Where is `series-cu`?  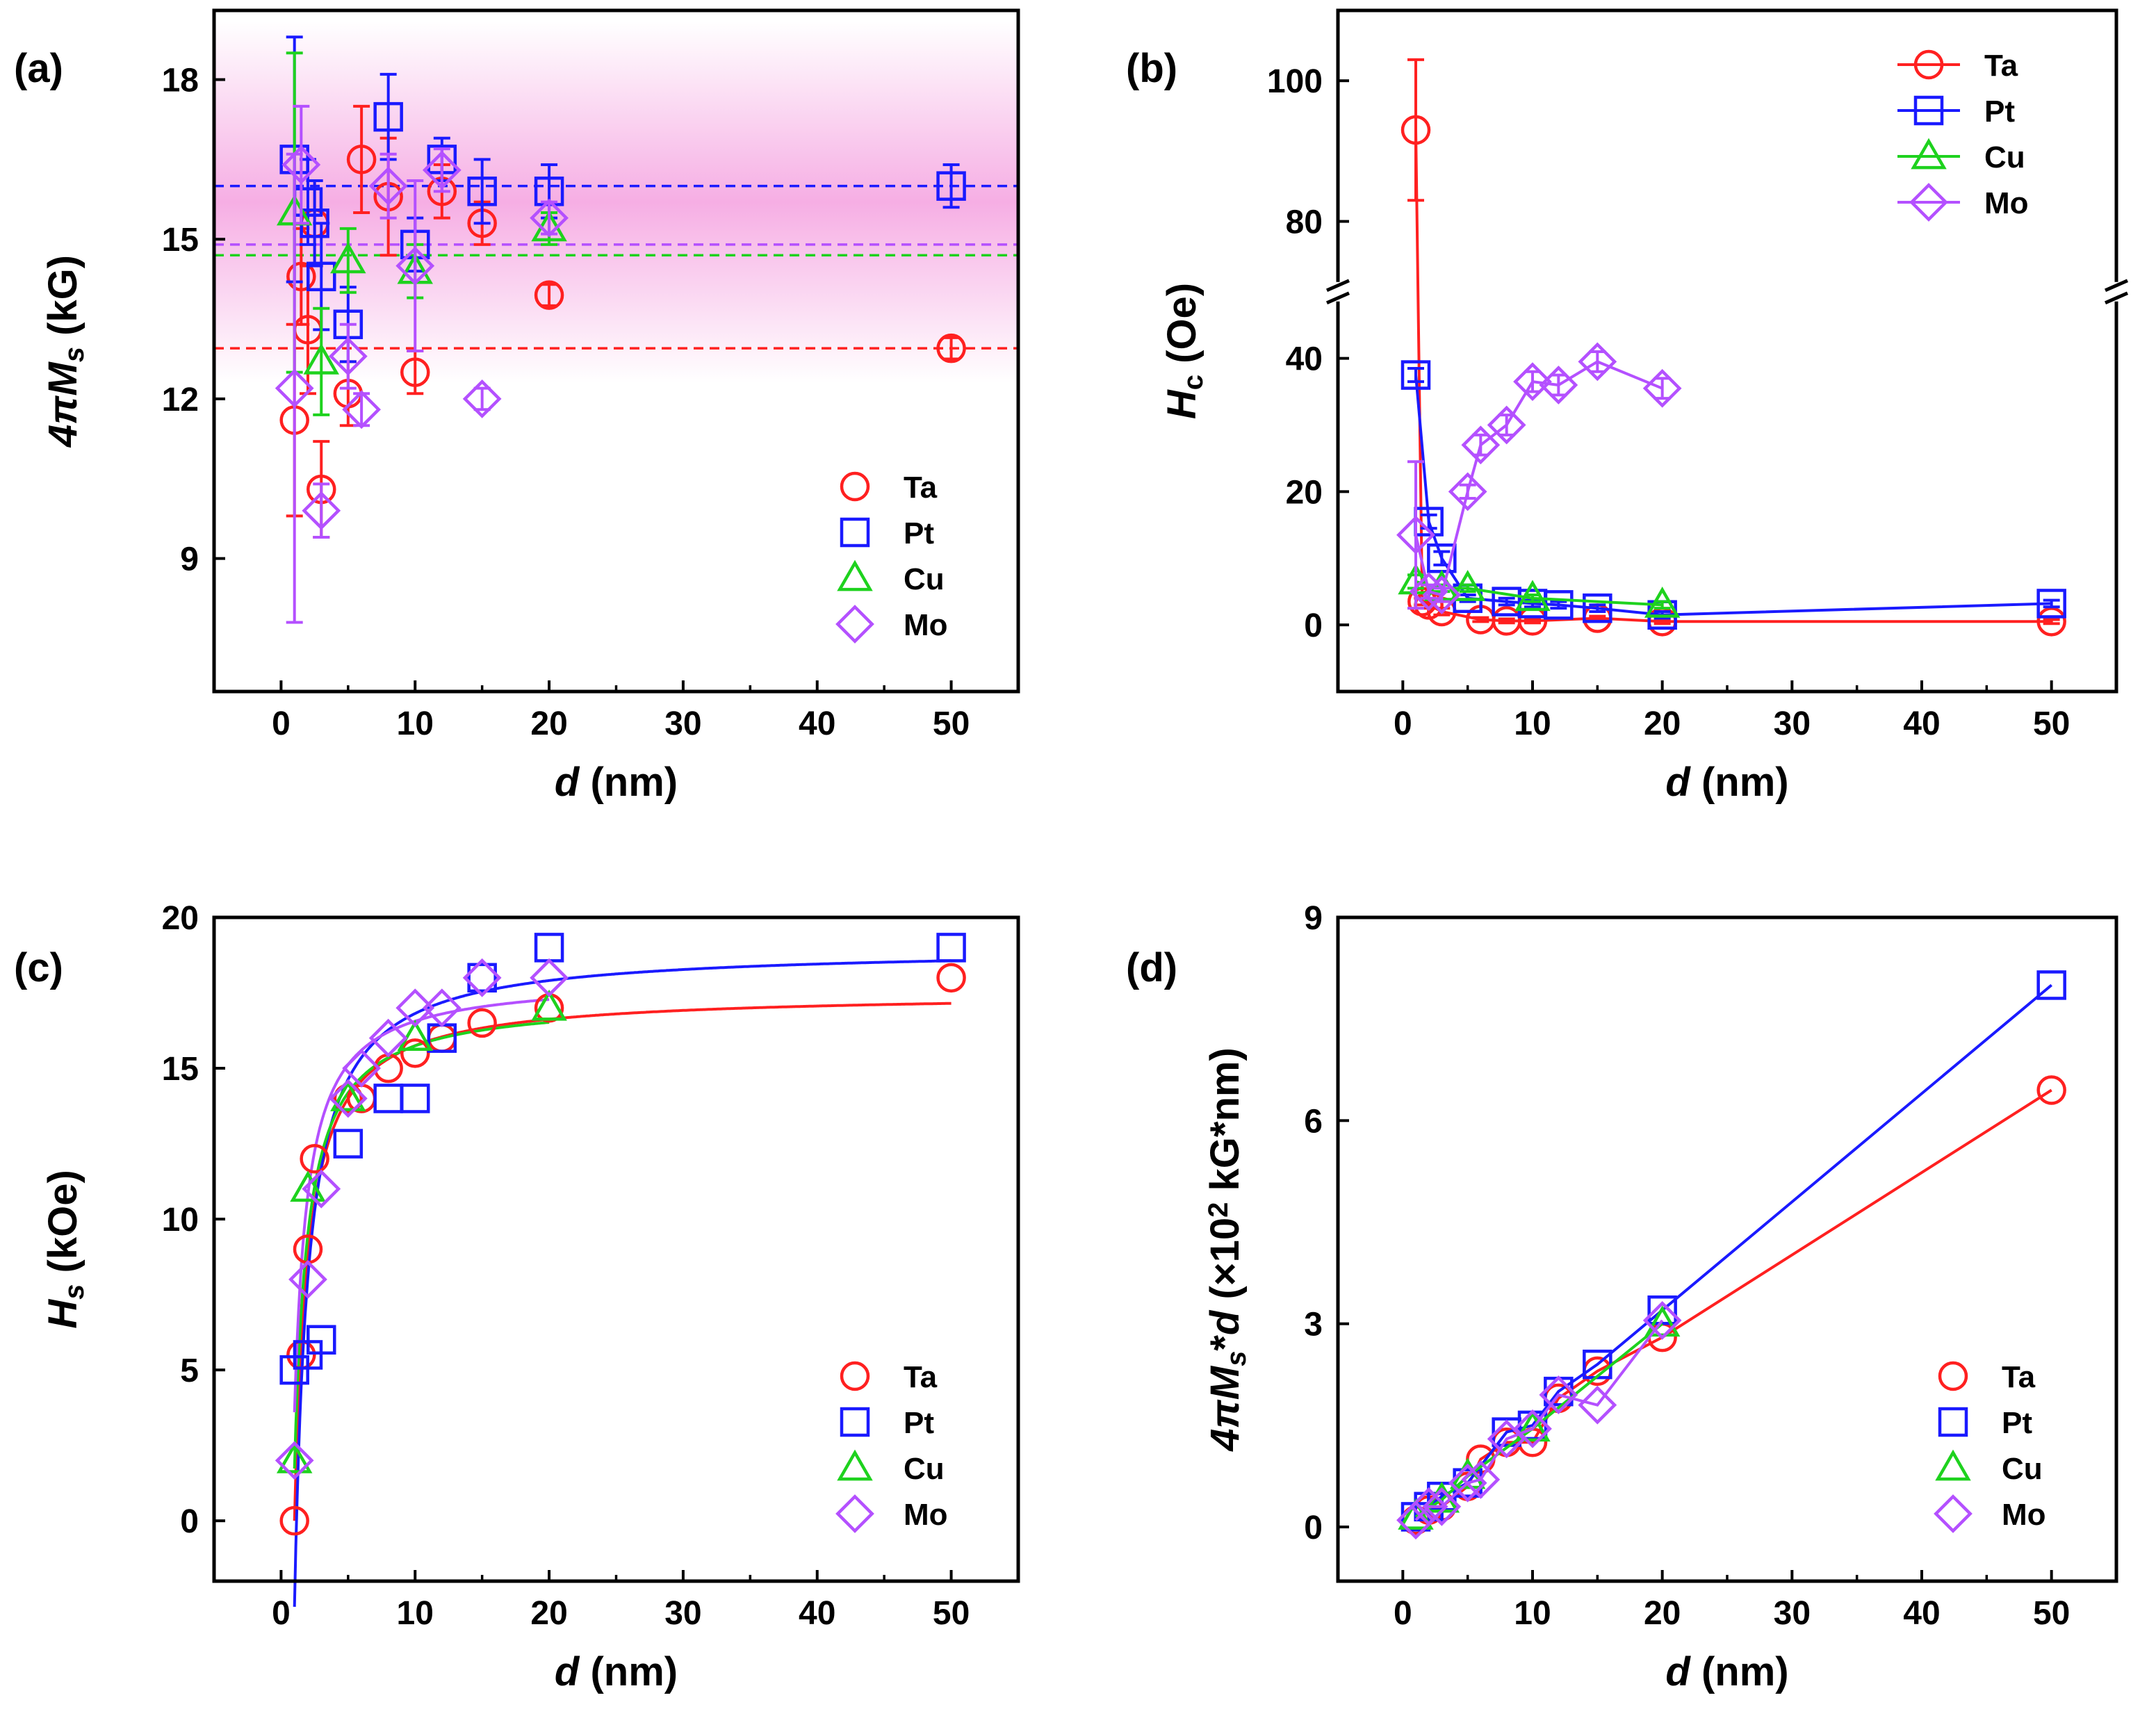 series-cu is located at coordinates (421, 1231).